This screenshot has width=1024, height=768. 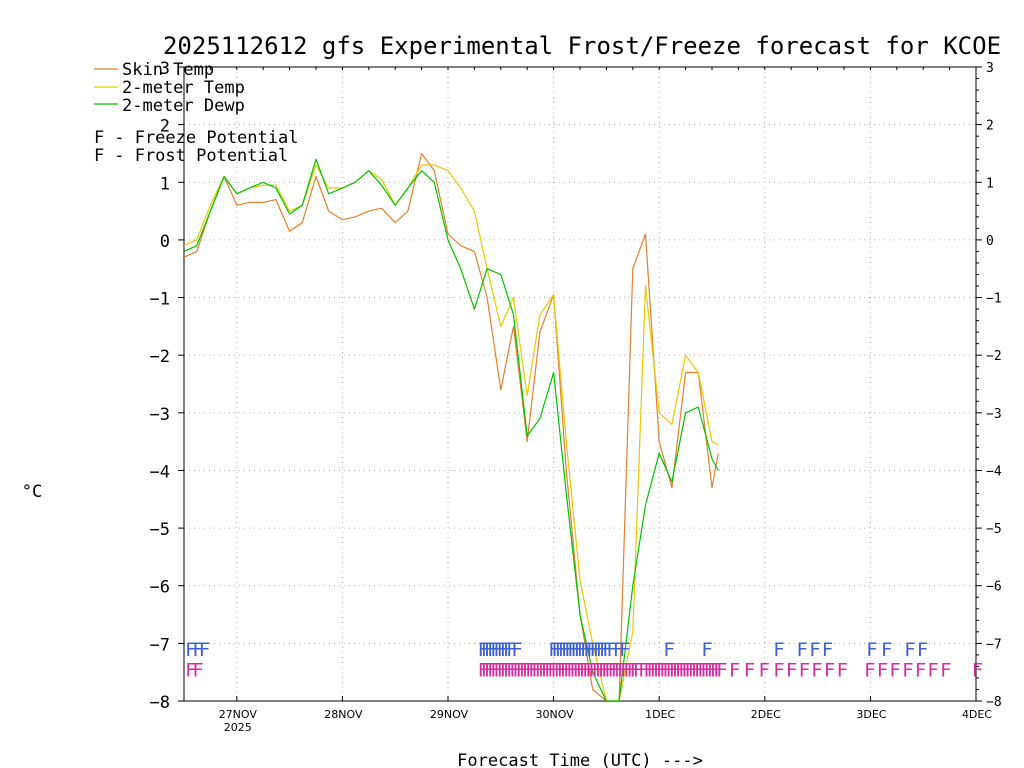 I want to click on freeze-flag-58: F, so click(x=664, y=670).